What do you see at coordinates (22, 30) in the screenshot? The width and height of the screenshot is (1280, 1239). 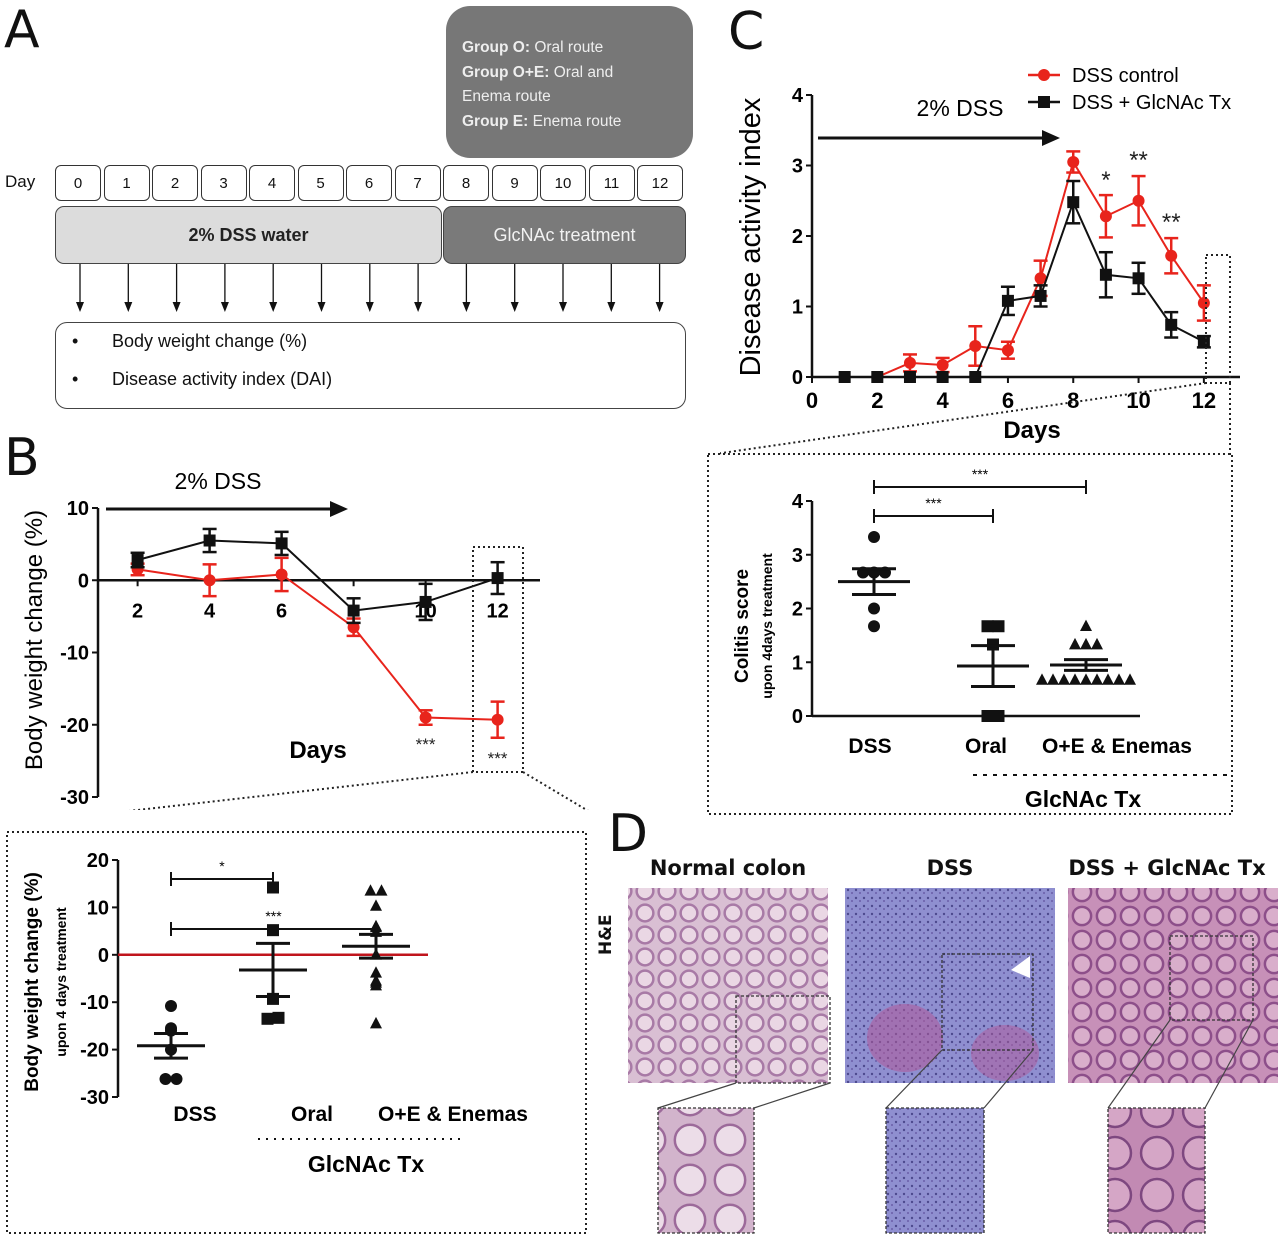 I see `panel-a-letter: A` at bounding box center [22, 30].